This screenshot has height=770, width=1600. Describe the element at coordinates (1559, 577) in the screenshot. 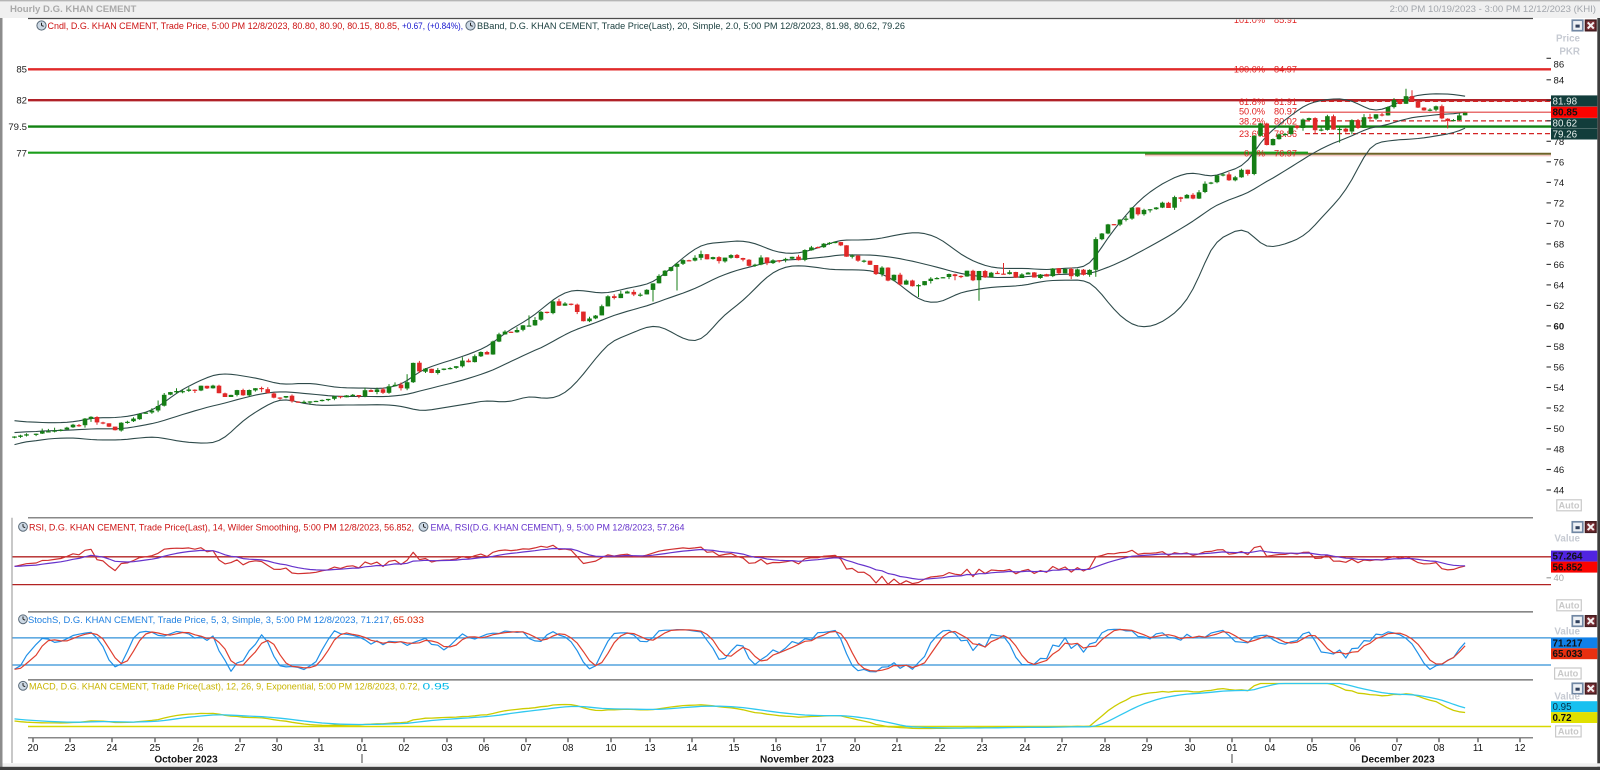

I see `svg-text: 40` at that location.